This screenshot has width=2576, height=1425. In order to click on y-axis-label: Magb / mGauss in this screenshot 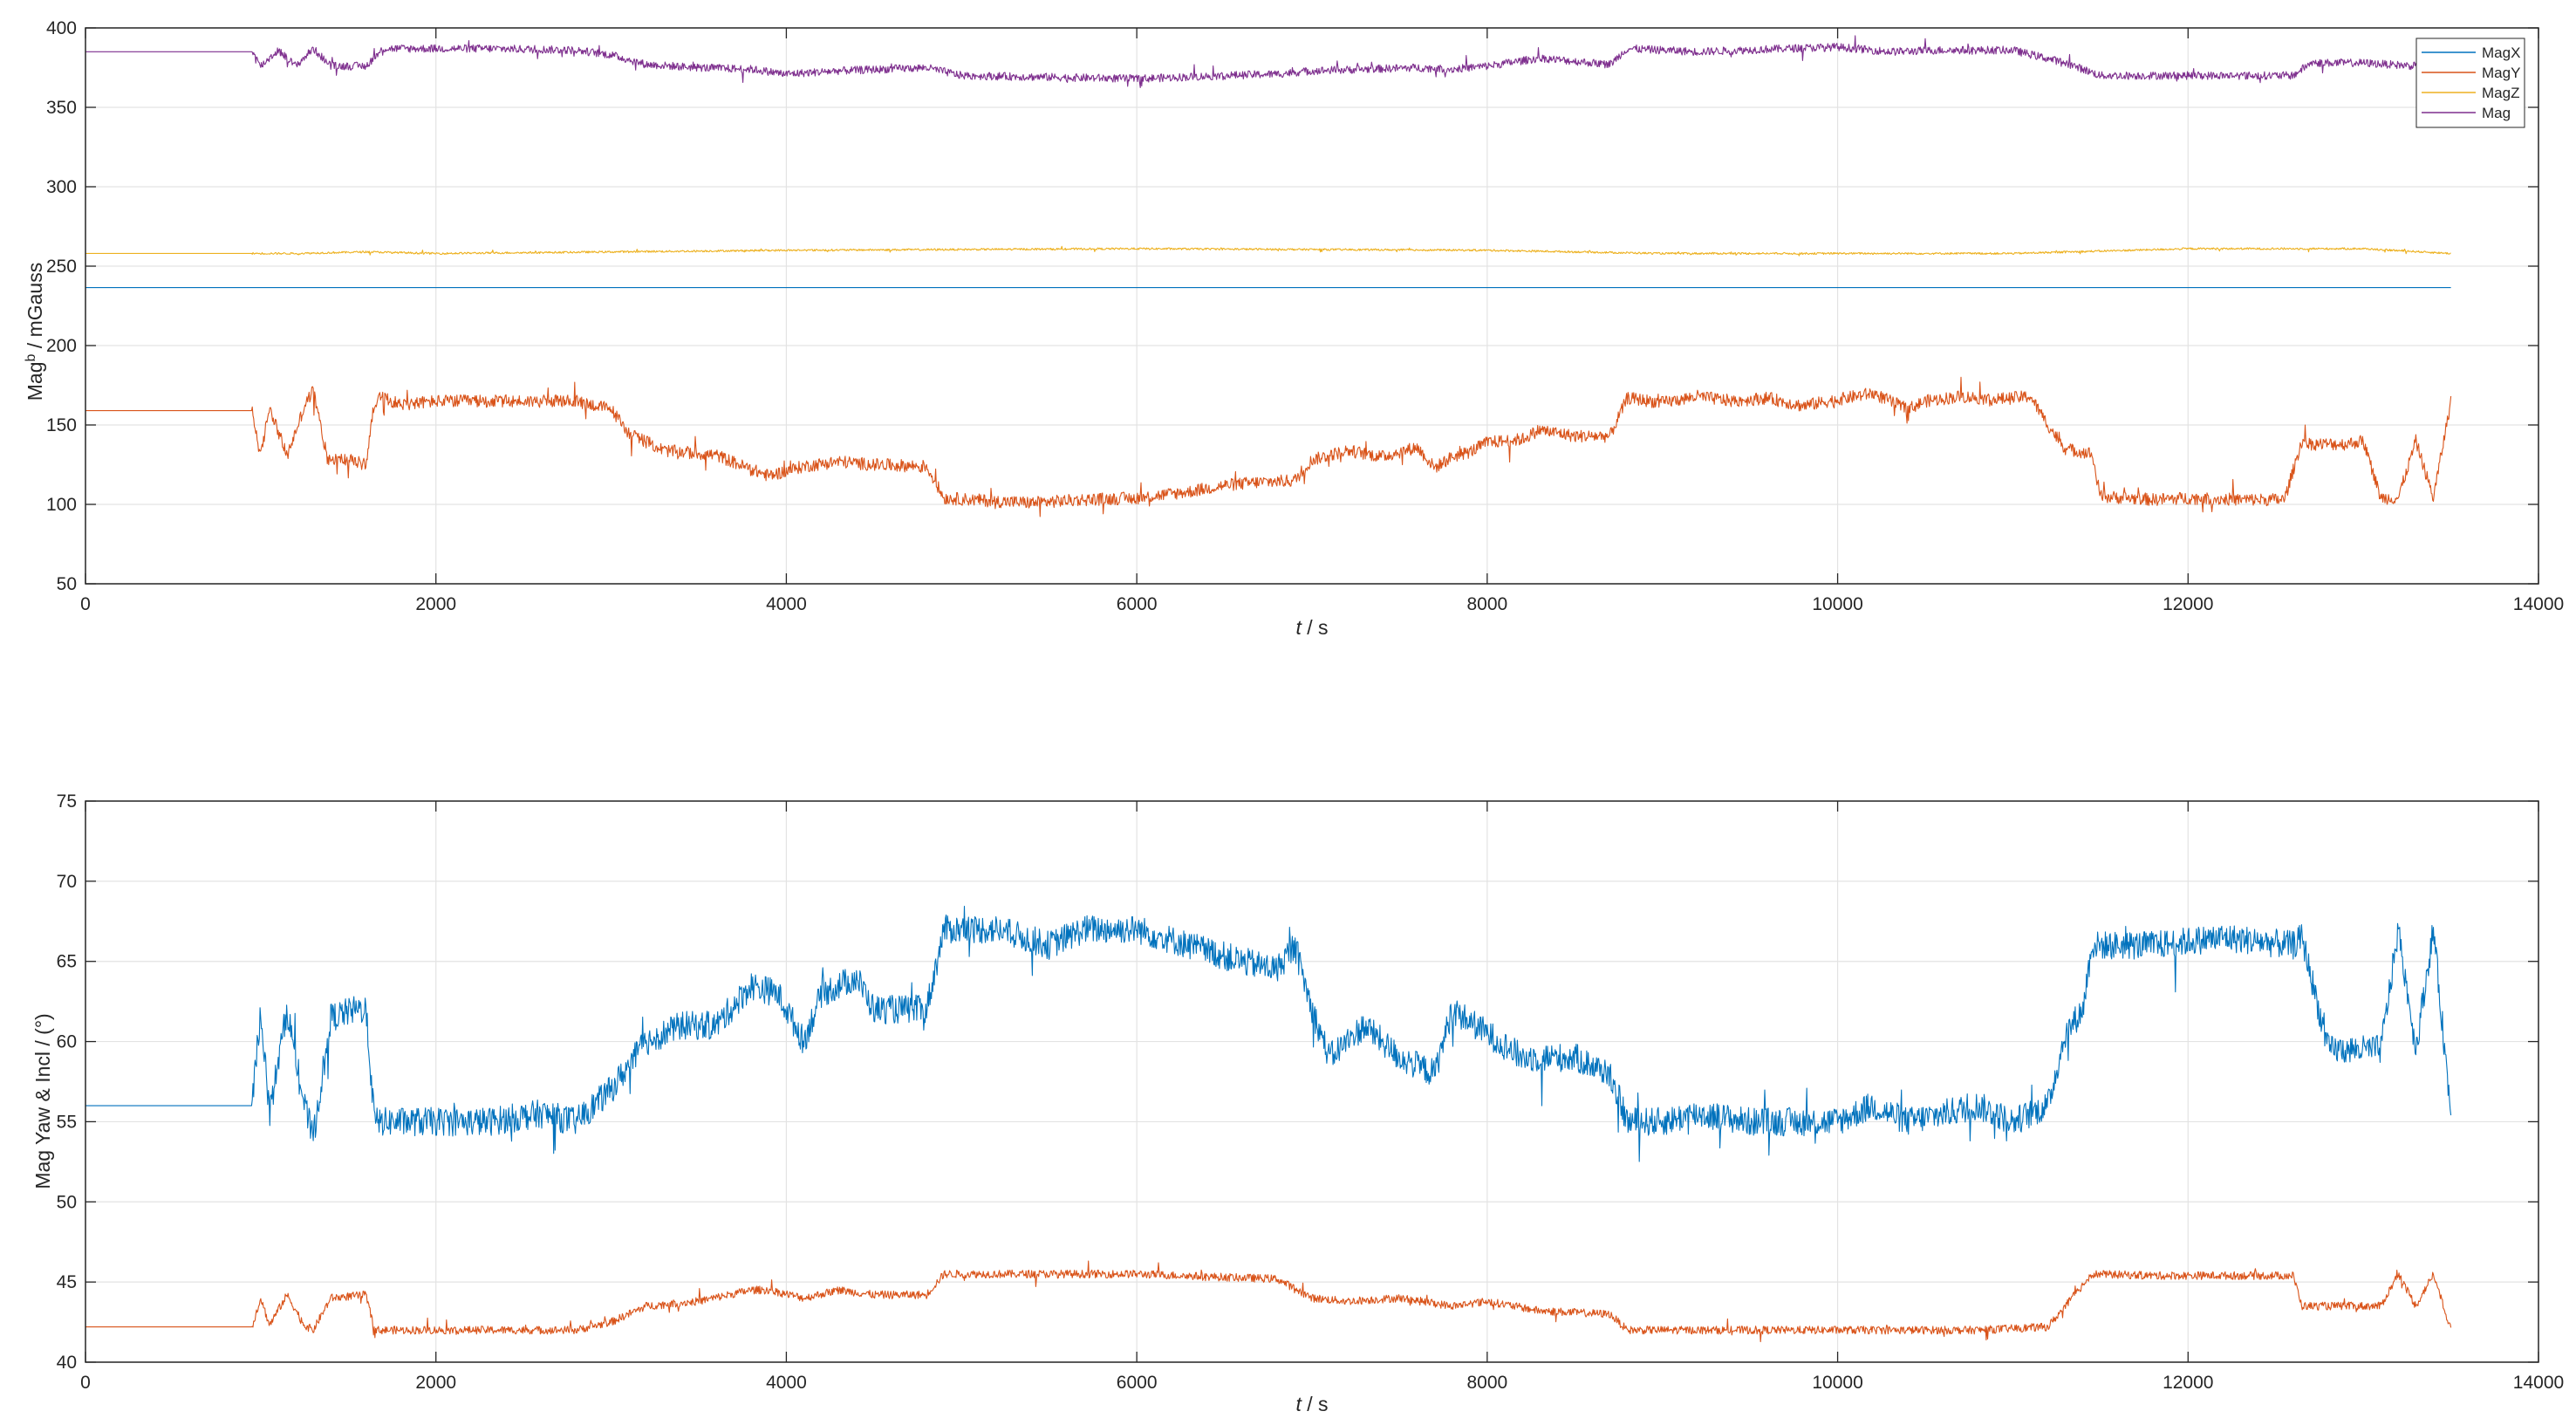, I will do `click(35, 332)`.